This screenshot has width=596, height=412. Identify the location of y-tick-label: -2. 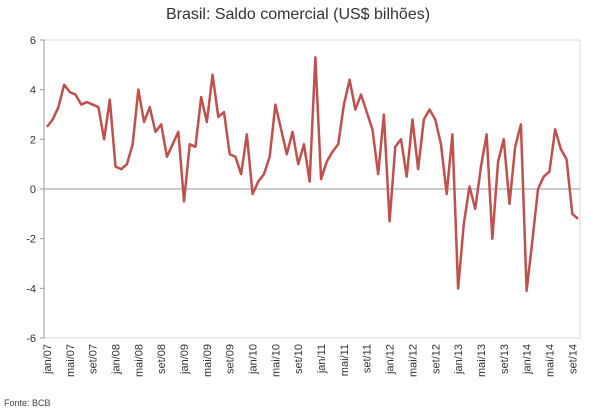
(31, 240).